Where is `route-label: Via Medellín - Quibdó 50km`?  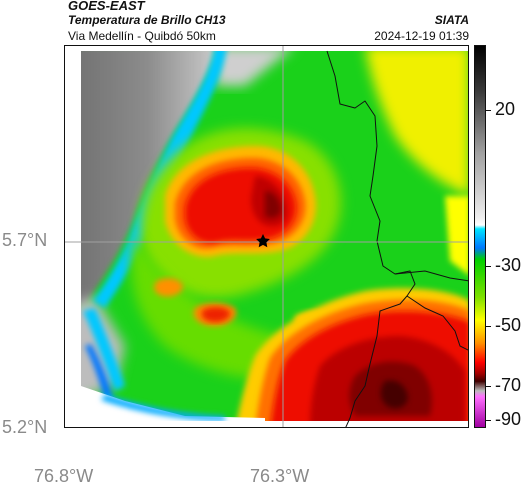 route-label: Via Medellín - Quibdó 50km is located at coordinates (142, 36).